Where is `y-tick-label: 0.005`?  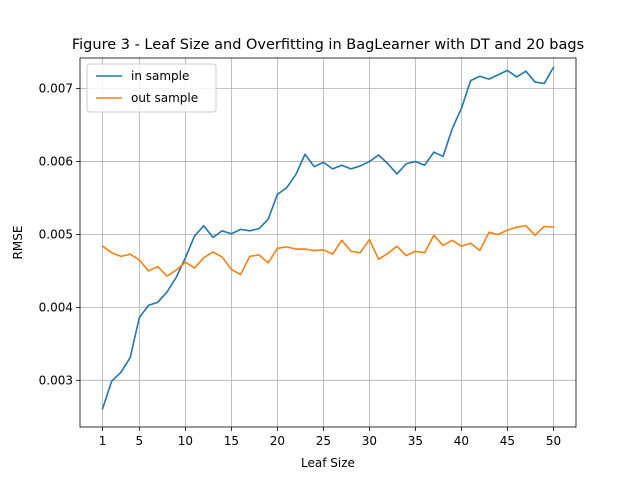
y-tick-label: 0.005 is located at coordinates (56, 234).